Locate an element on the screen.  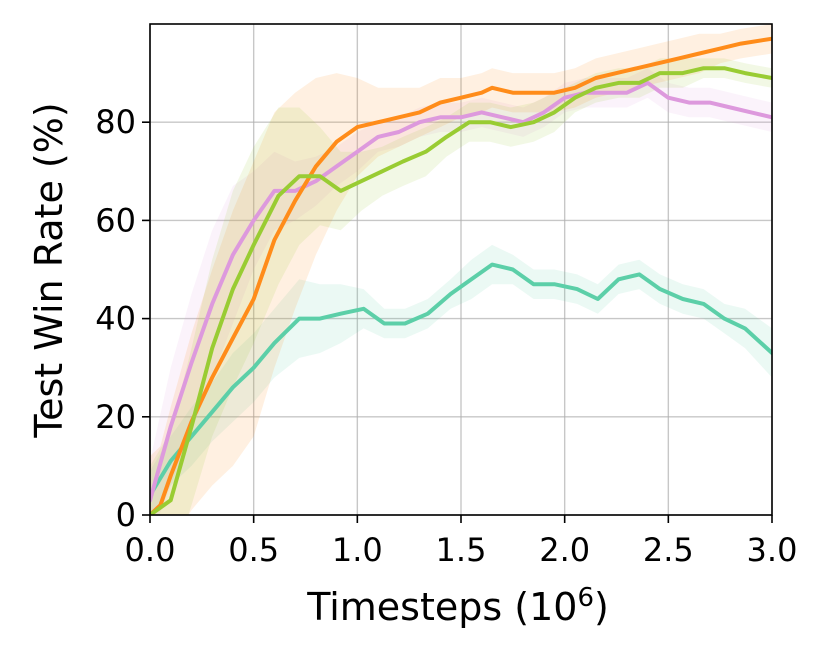
y-tick-label: 60 is located at coordinates (115, 220).